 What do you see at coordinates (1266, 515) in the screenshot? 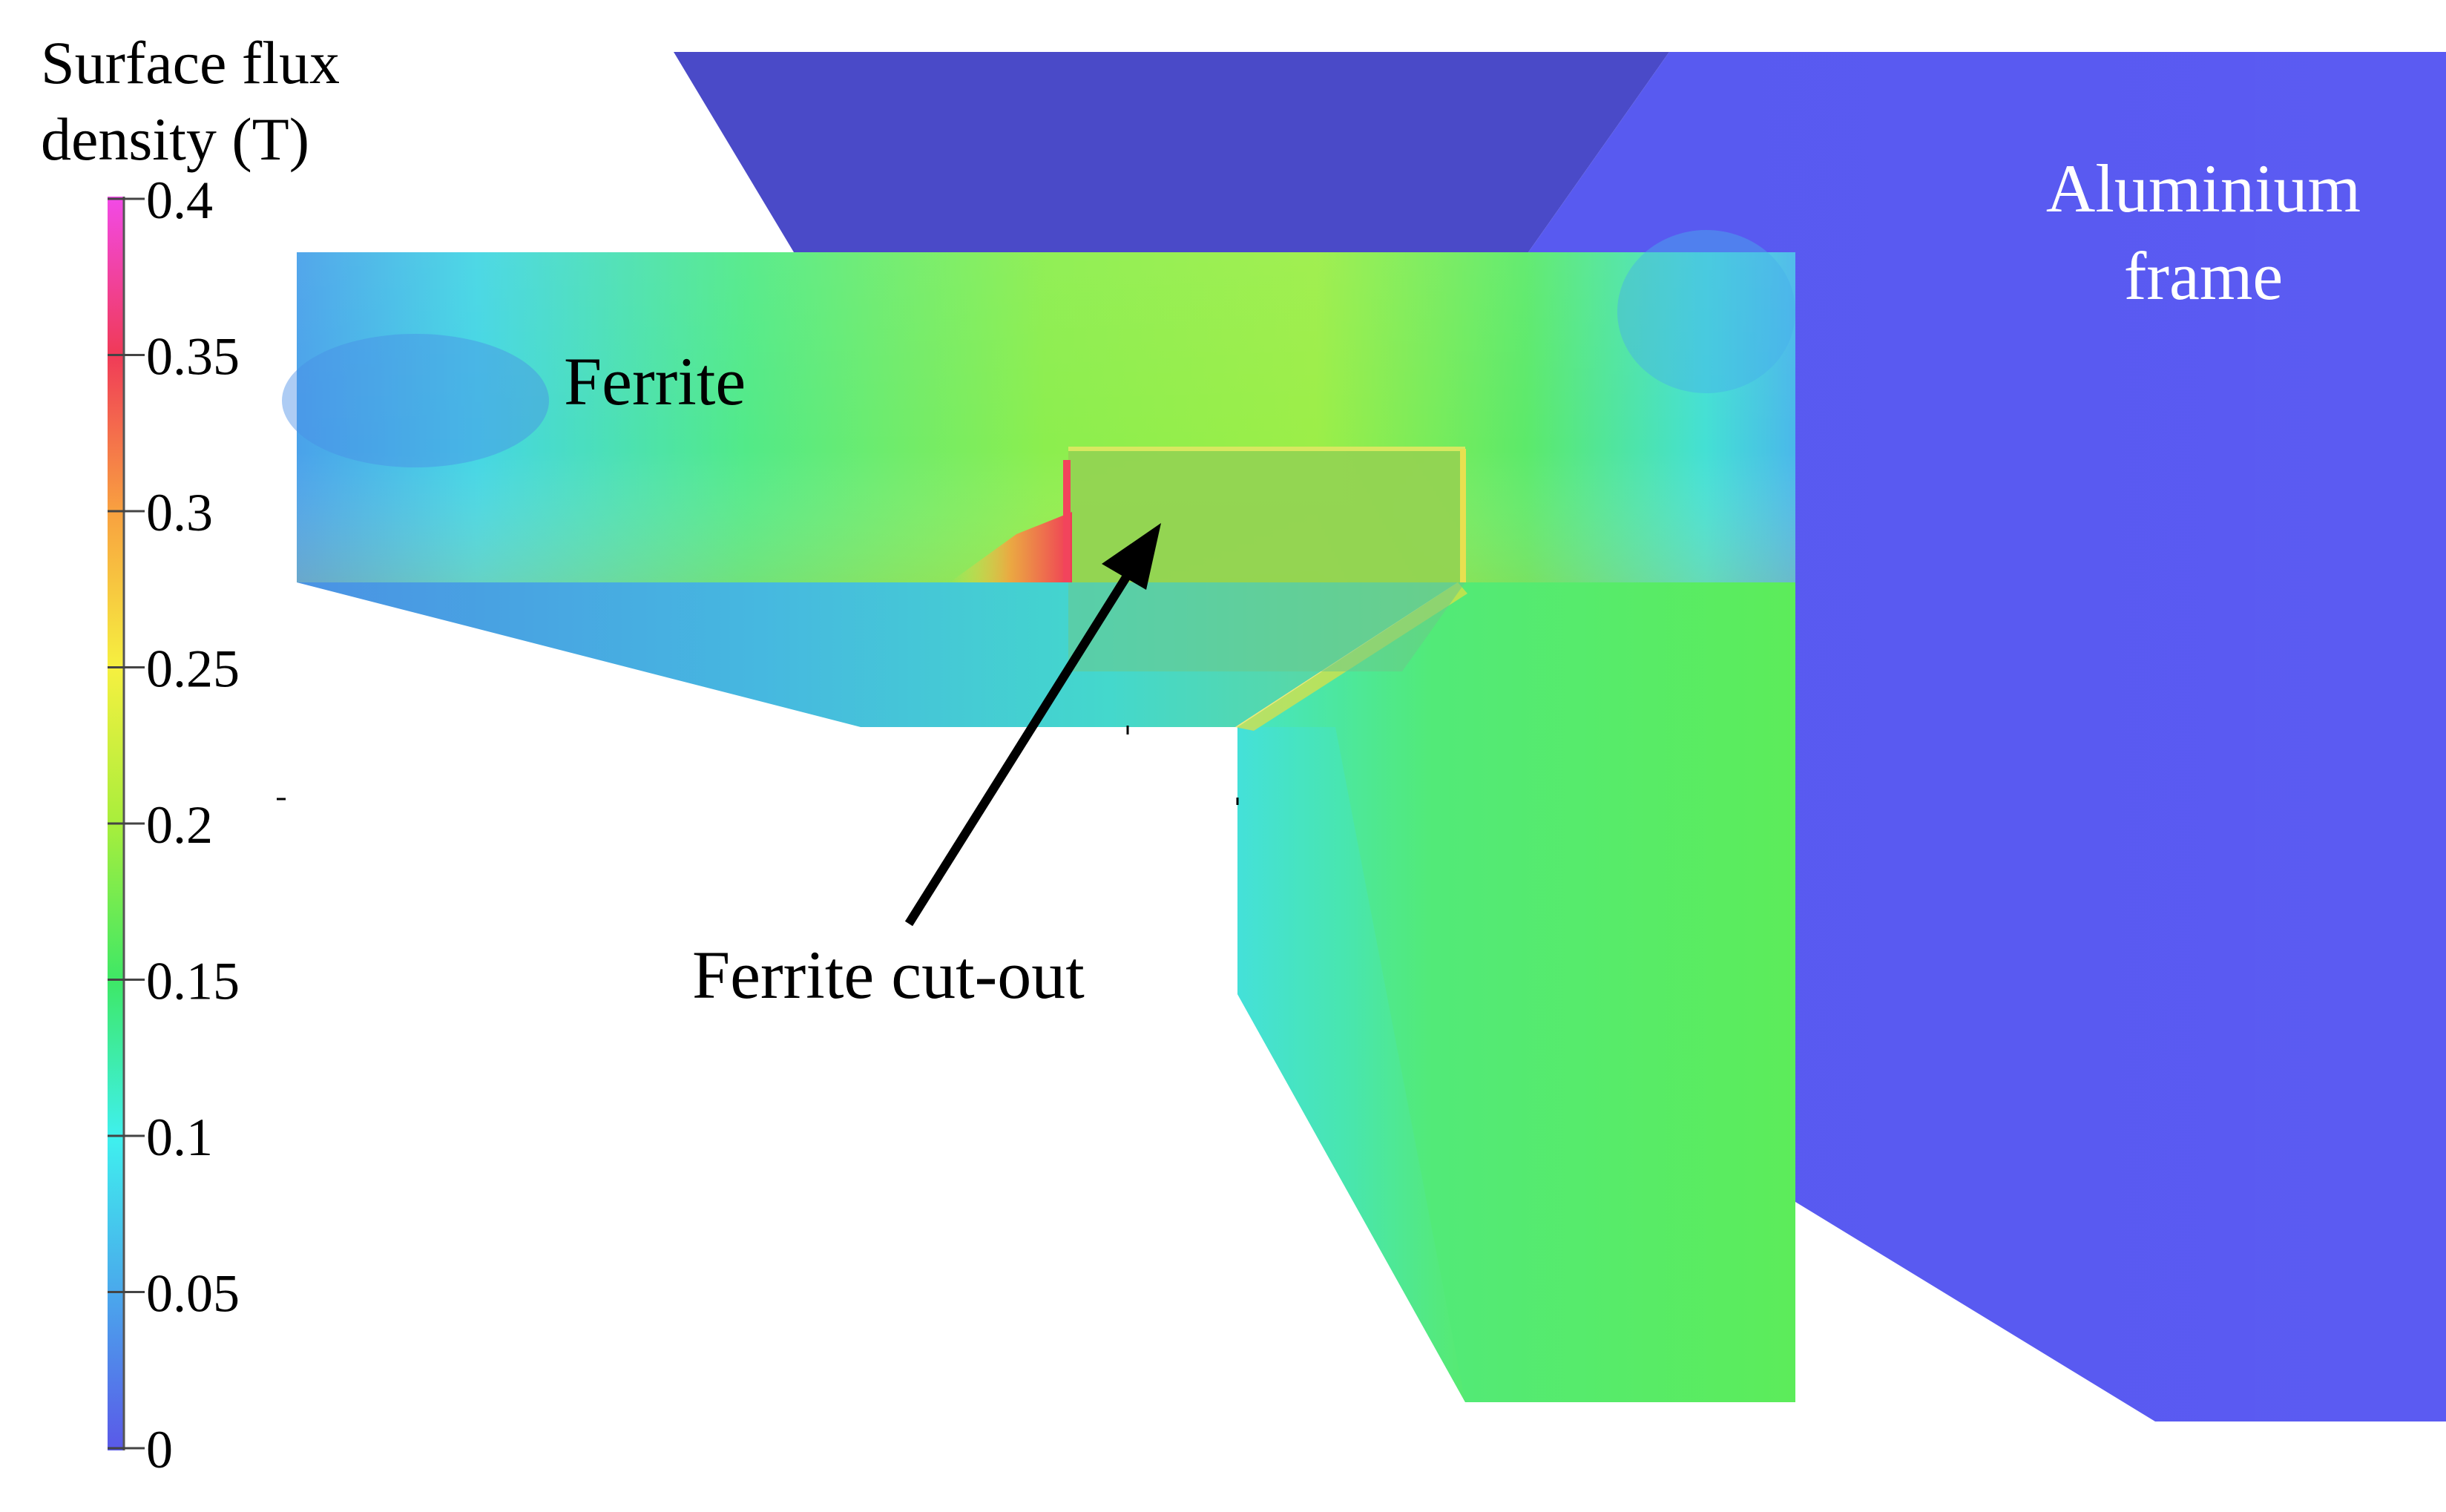
I see `ferrite-cutout-recess` at bounding box center [1266, 515].